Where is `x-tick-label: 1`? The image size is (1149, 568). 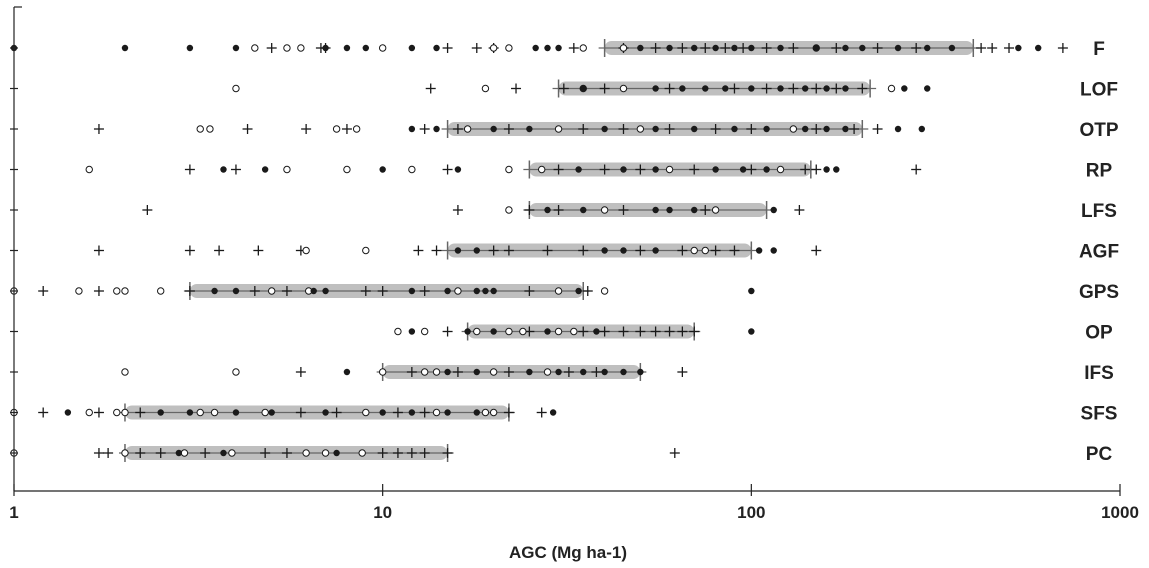 x-tick-label: 1 is located at coordinates (13, 512).